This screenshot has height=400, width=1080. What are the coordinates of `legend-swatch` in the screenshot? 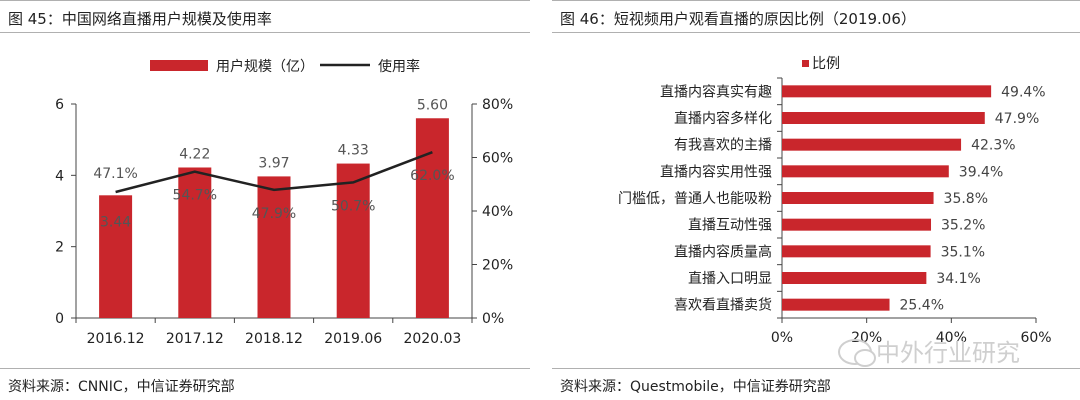 It's located at (805, 63).